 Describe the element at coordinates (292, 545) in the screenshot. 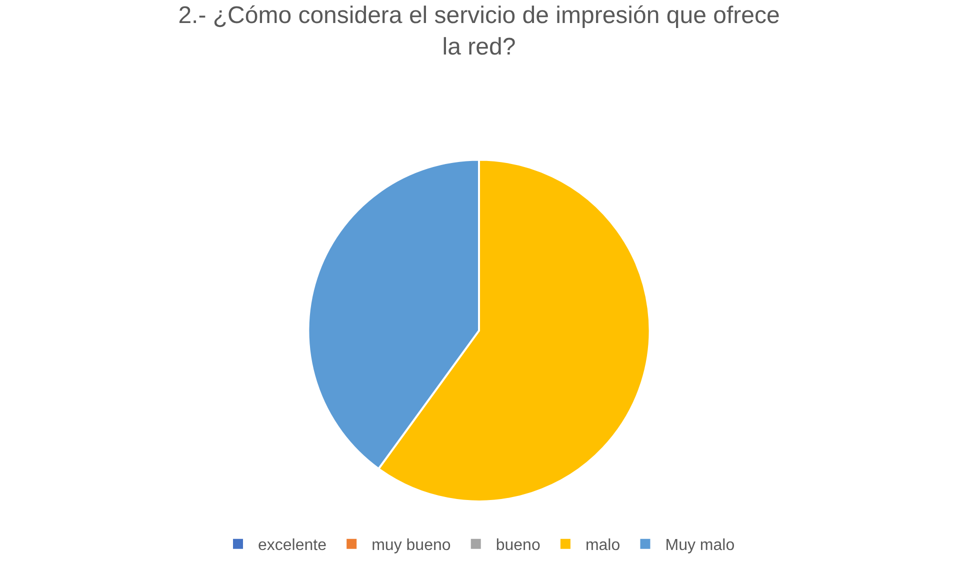

I see `legend-label: excelente` at that location.